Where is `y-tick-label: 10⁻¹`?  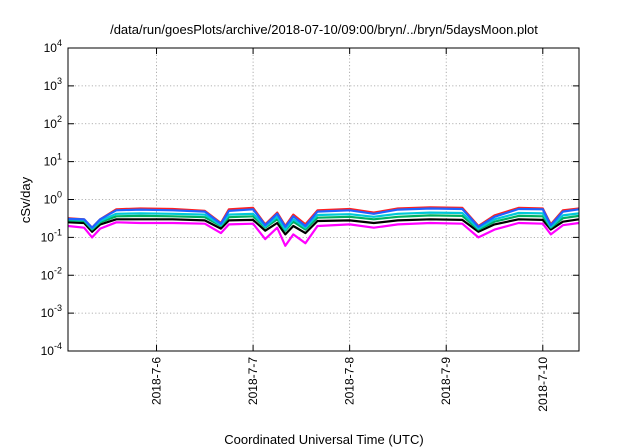
y-tick-label: 10⁻¹ is located at coordinates (51, 235).